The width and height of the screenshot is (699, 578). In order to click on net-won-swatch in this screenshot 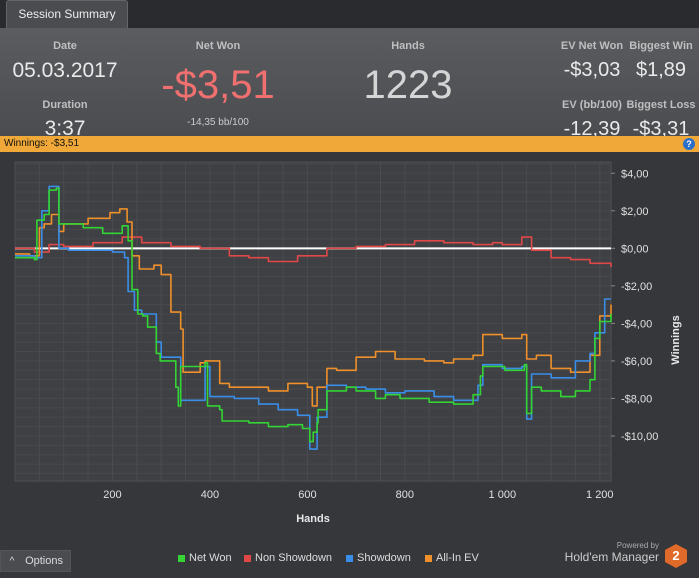, I will do `click(181, 558)`.